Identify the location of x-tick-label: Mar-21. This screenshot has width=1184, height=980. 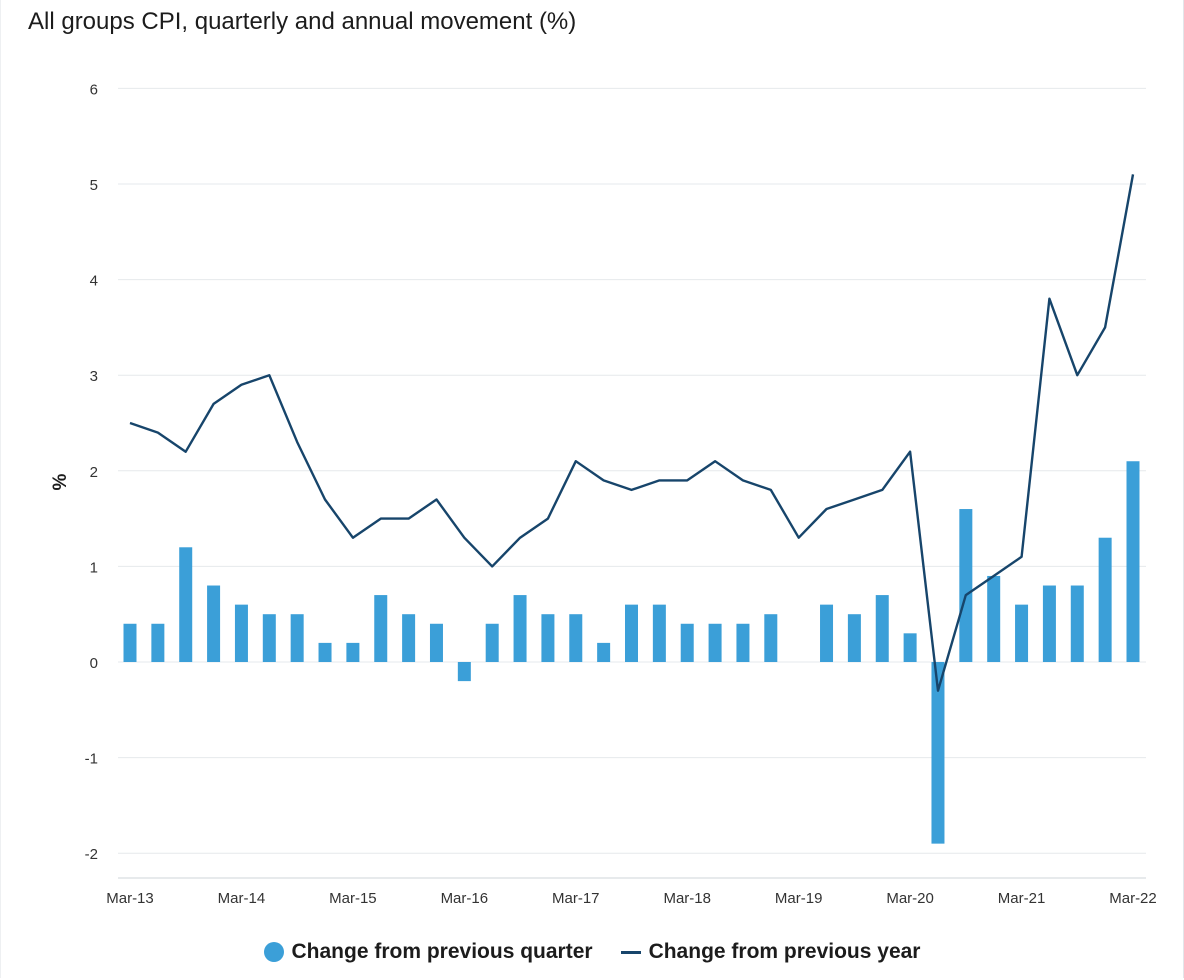
(1022, 898).